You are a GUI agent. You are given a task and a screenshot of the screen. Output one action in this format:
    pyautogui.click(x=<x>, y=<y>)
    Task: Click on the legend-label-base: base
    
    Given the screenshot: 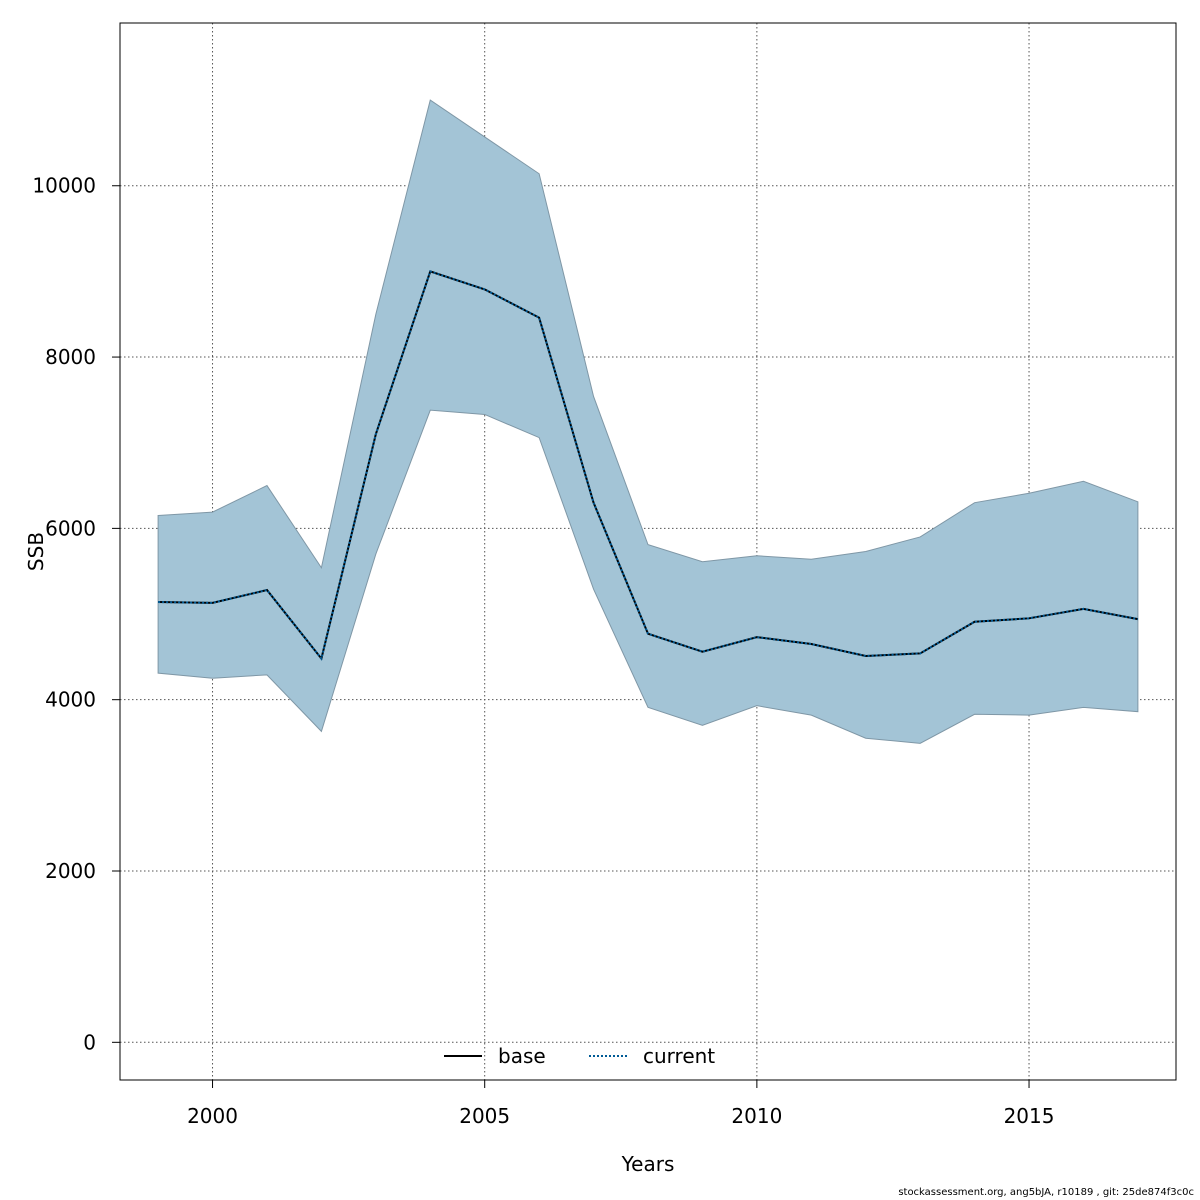 What is the action you would take?
    pyautogui.click(x=522, y=1056)
    